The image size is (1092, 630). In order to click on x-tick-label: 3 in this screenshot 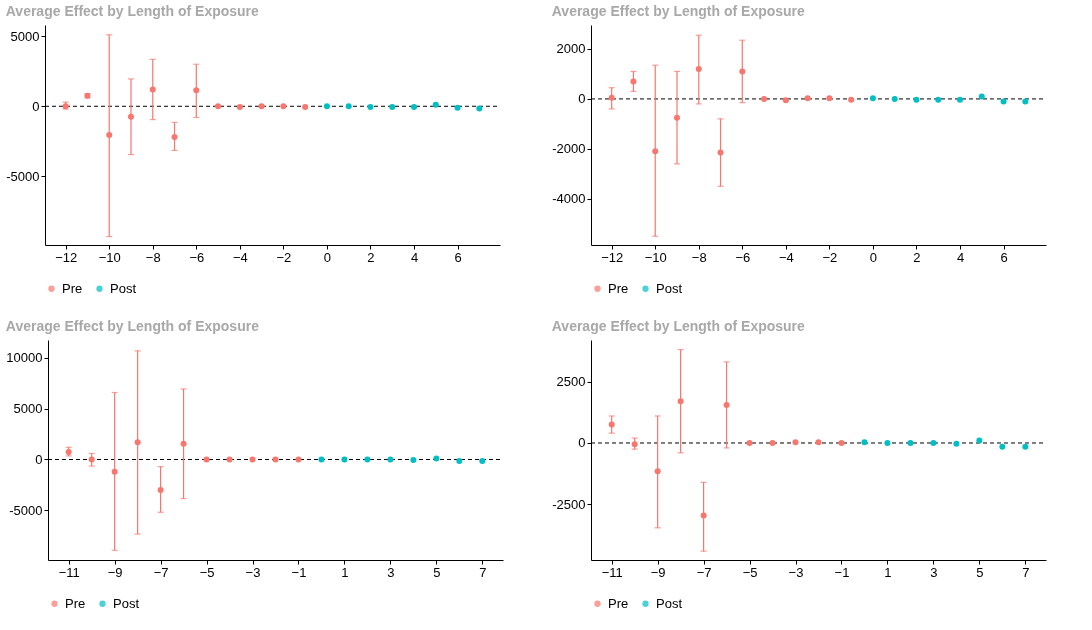, I will do `click(391, 572)`.